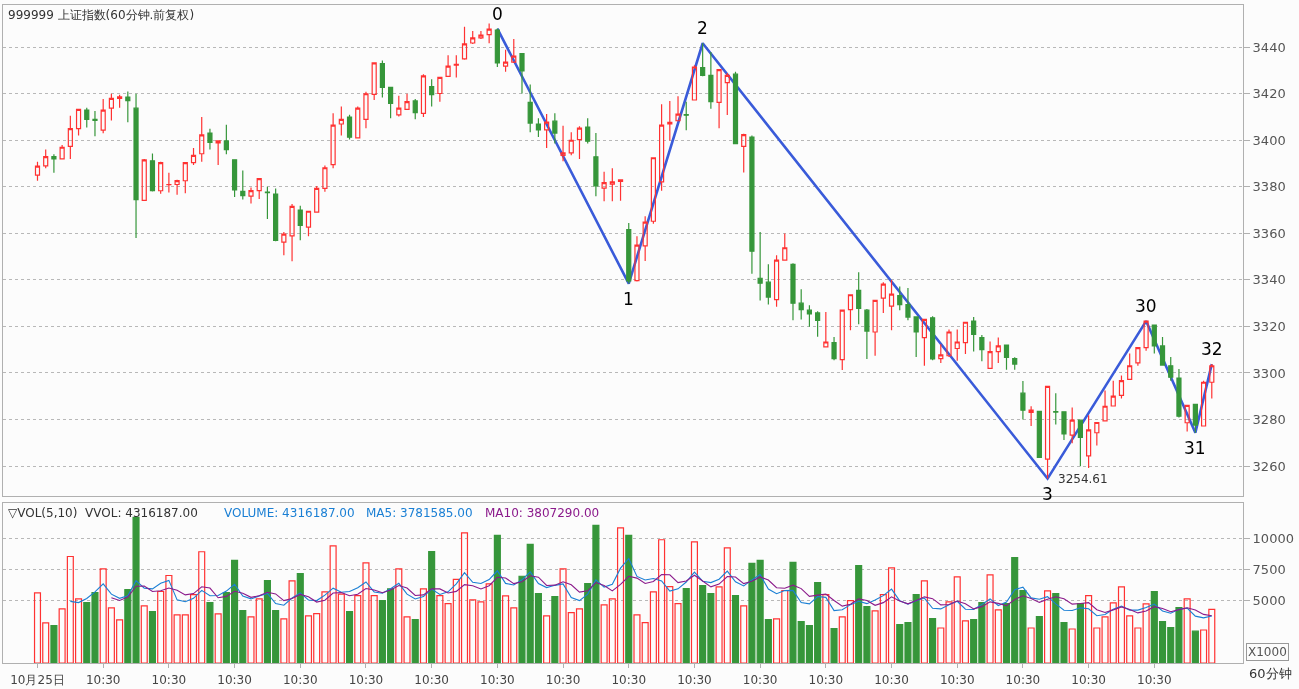  What do you see at coordinates (1146, 306) in the screenshot?
I see `annotation: 30` at bounding box center [1146, 306].